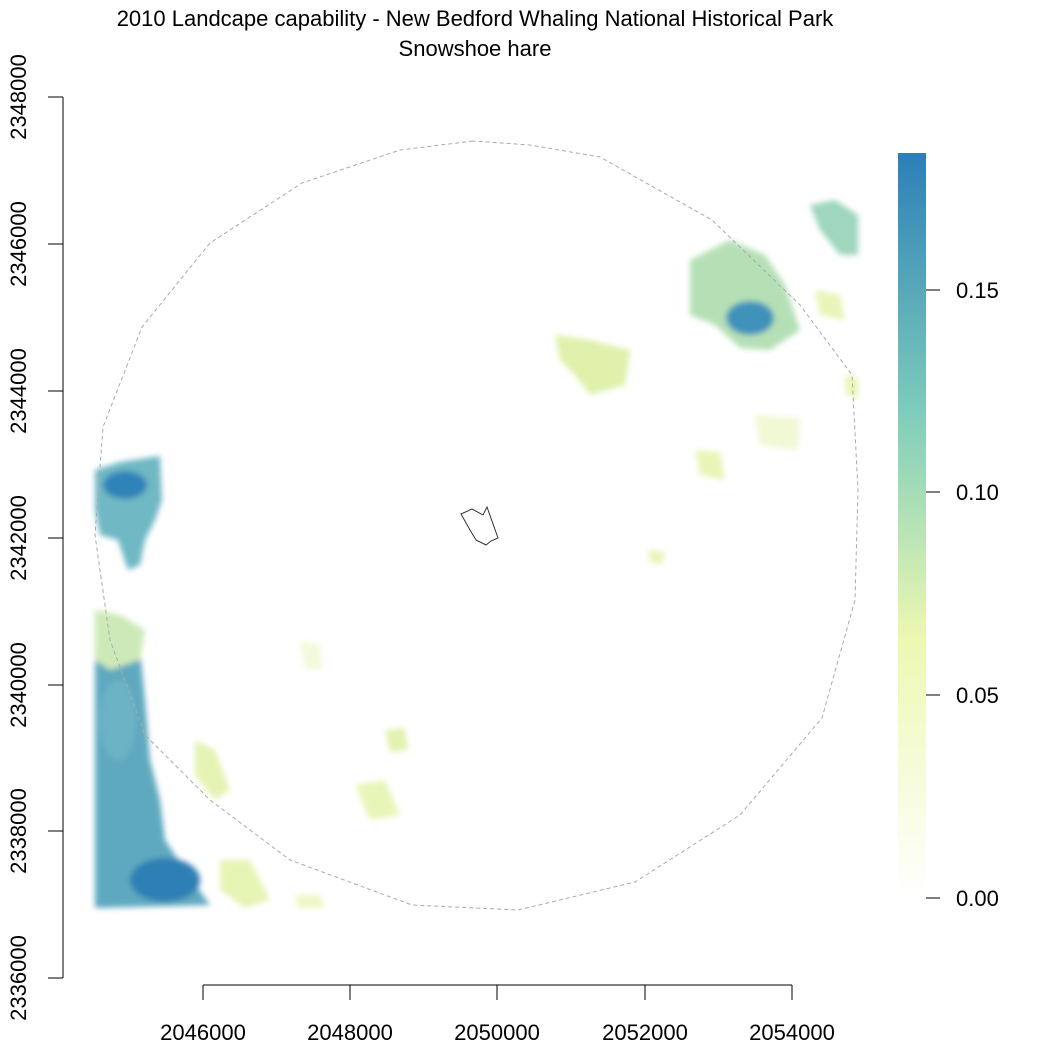  I want to click on map-subtitle: Snowshoe hare, so click(475, 48).